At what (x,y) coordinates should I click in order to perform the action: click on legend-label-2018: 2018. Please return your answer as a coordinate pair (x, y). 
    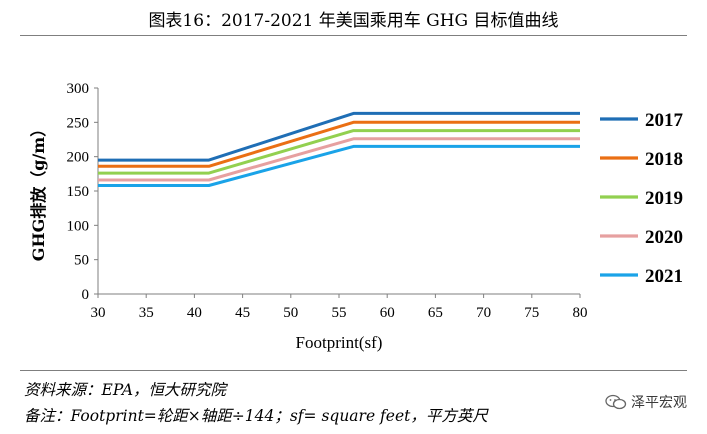
    Looking at the image, I should click on (664, 159).